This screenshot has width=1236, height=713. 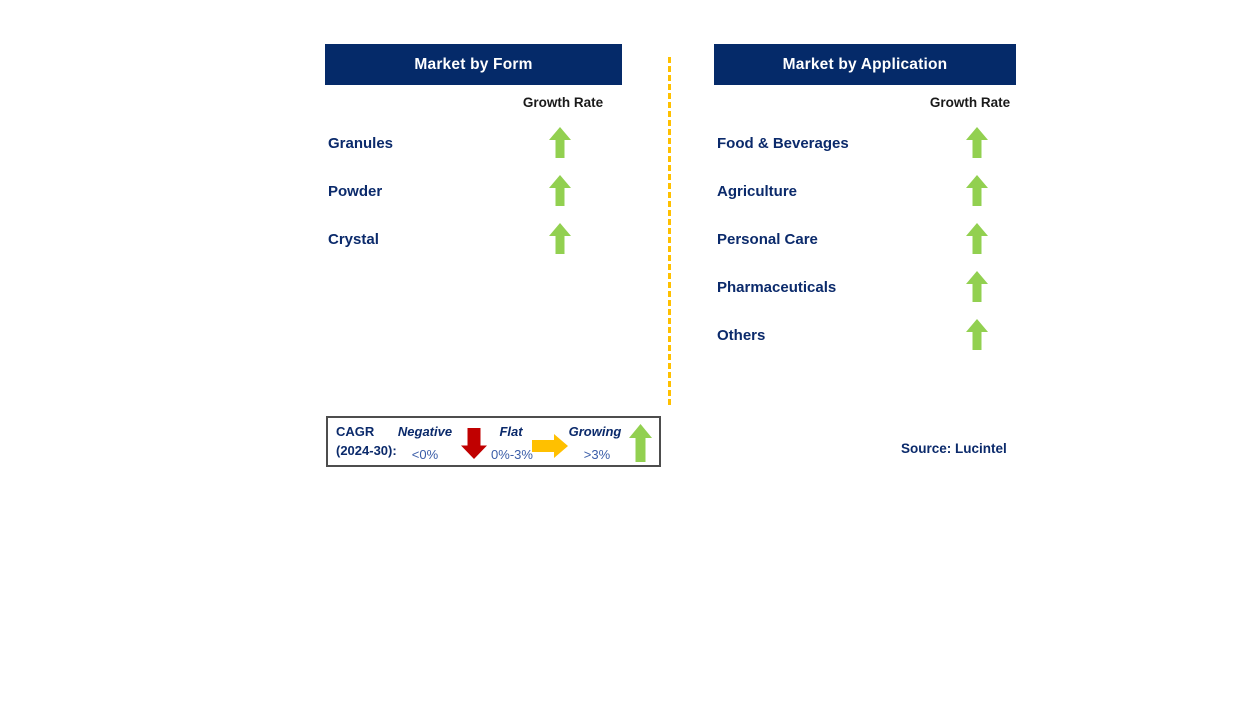 I want to click on legend-negative-range: <0%, so click(x=425, y=454).